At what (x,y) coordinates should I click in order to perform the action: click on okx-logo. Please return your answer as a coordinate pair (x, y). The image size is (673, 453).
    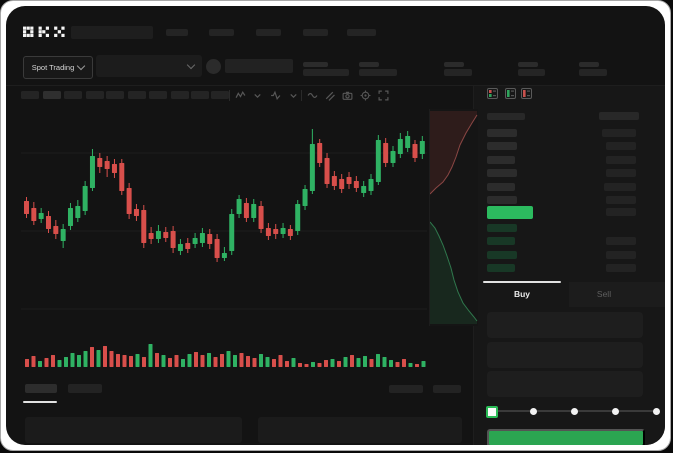
    Looking at the image, I should click on (44, 32).